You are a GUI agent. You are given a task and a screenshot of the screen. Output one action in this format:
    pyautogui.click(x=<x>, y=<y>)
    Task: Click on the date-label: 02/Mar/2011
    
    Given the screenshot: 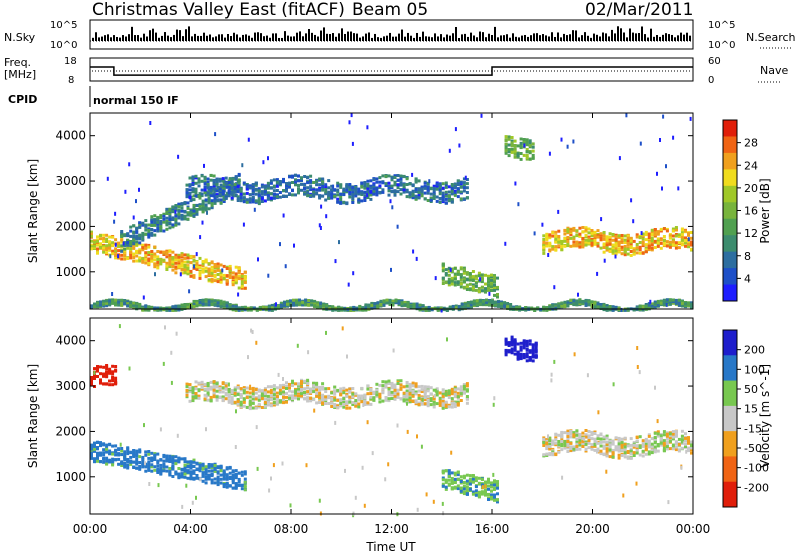 What is the action you would take?
    pyautogui.click(x=639, y=10)
    